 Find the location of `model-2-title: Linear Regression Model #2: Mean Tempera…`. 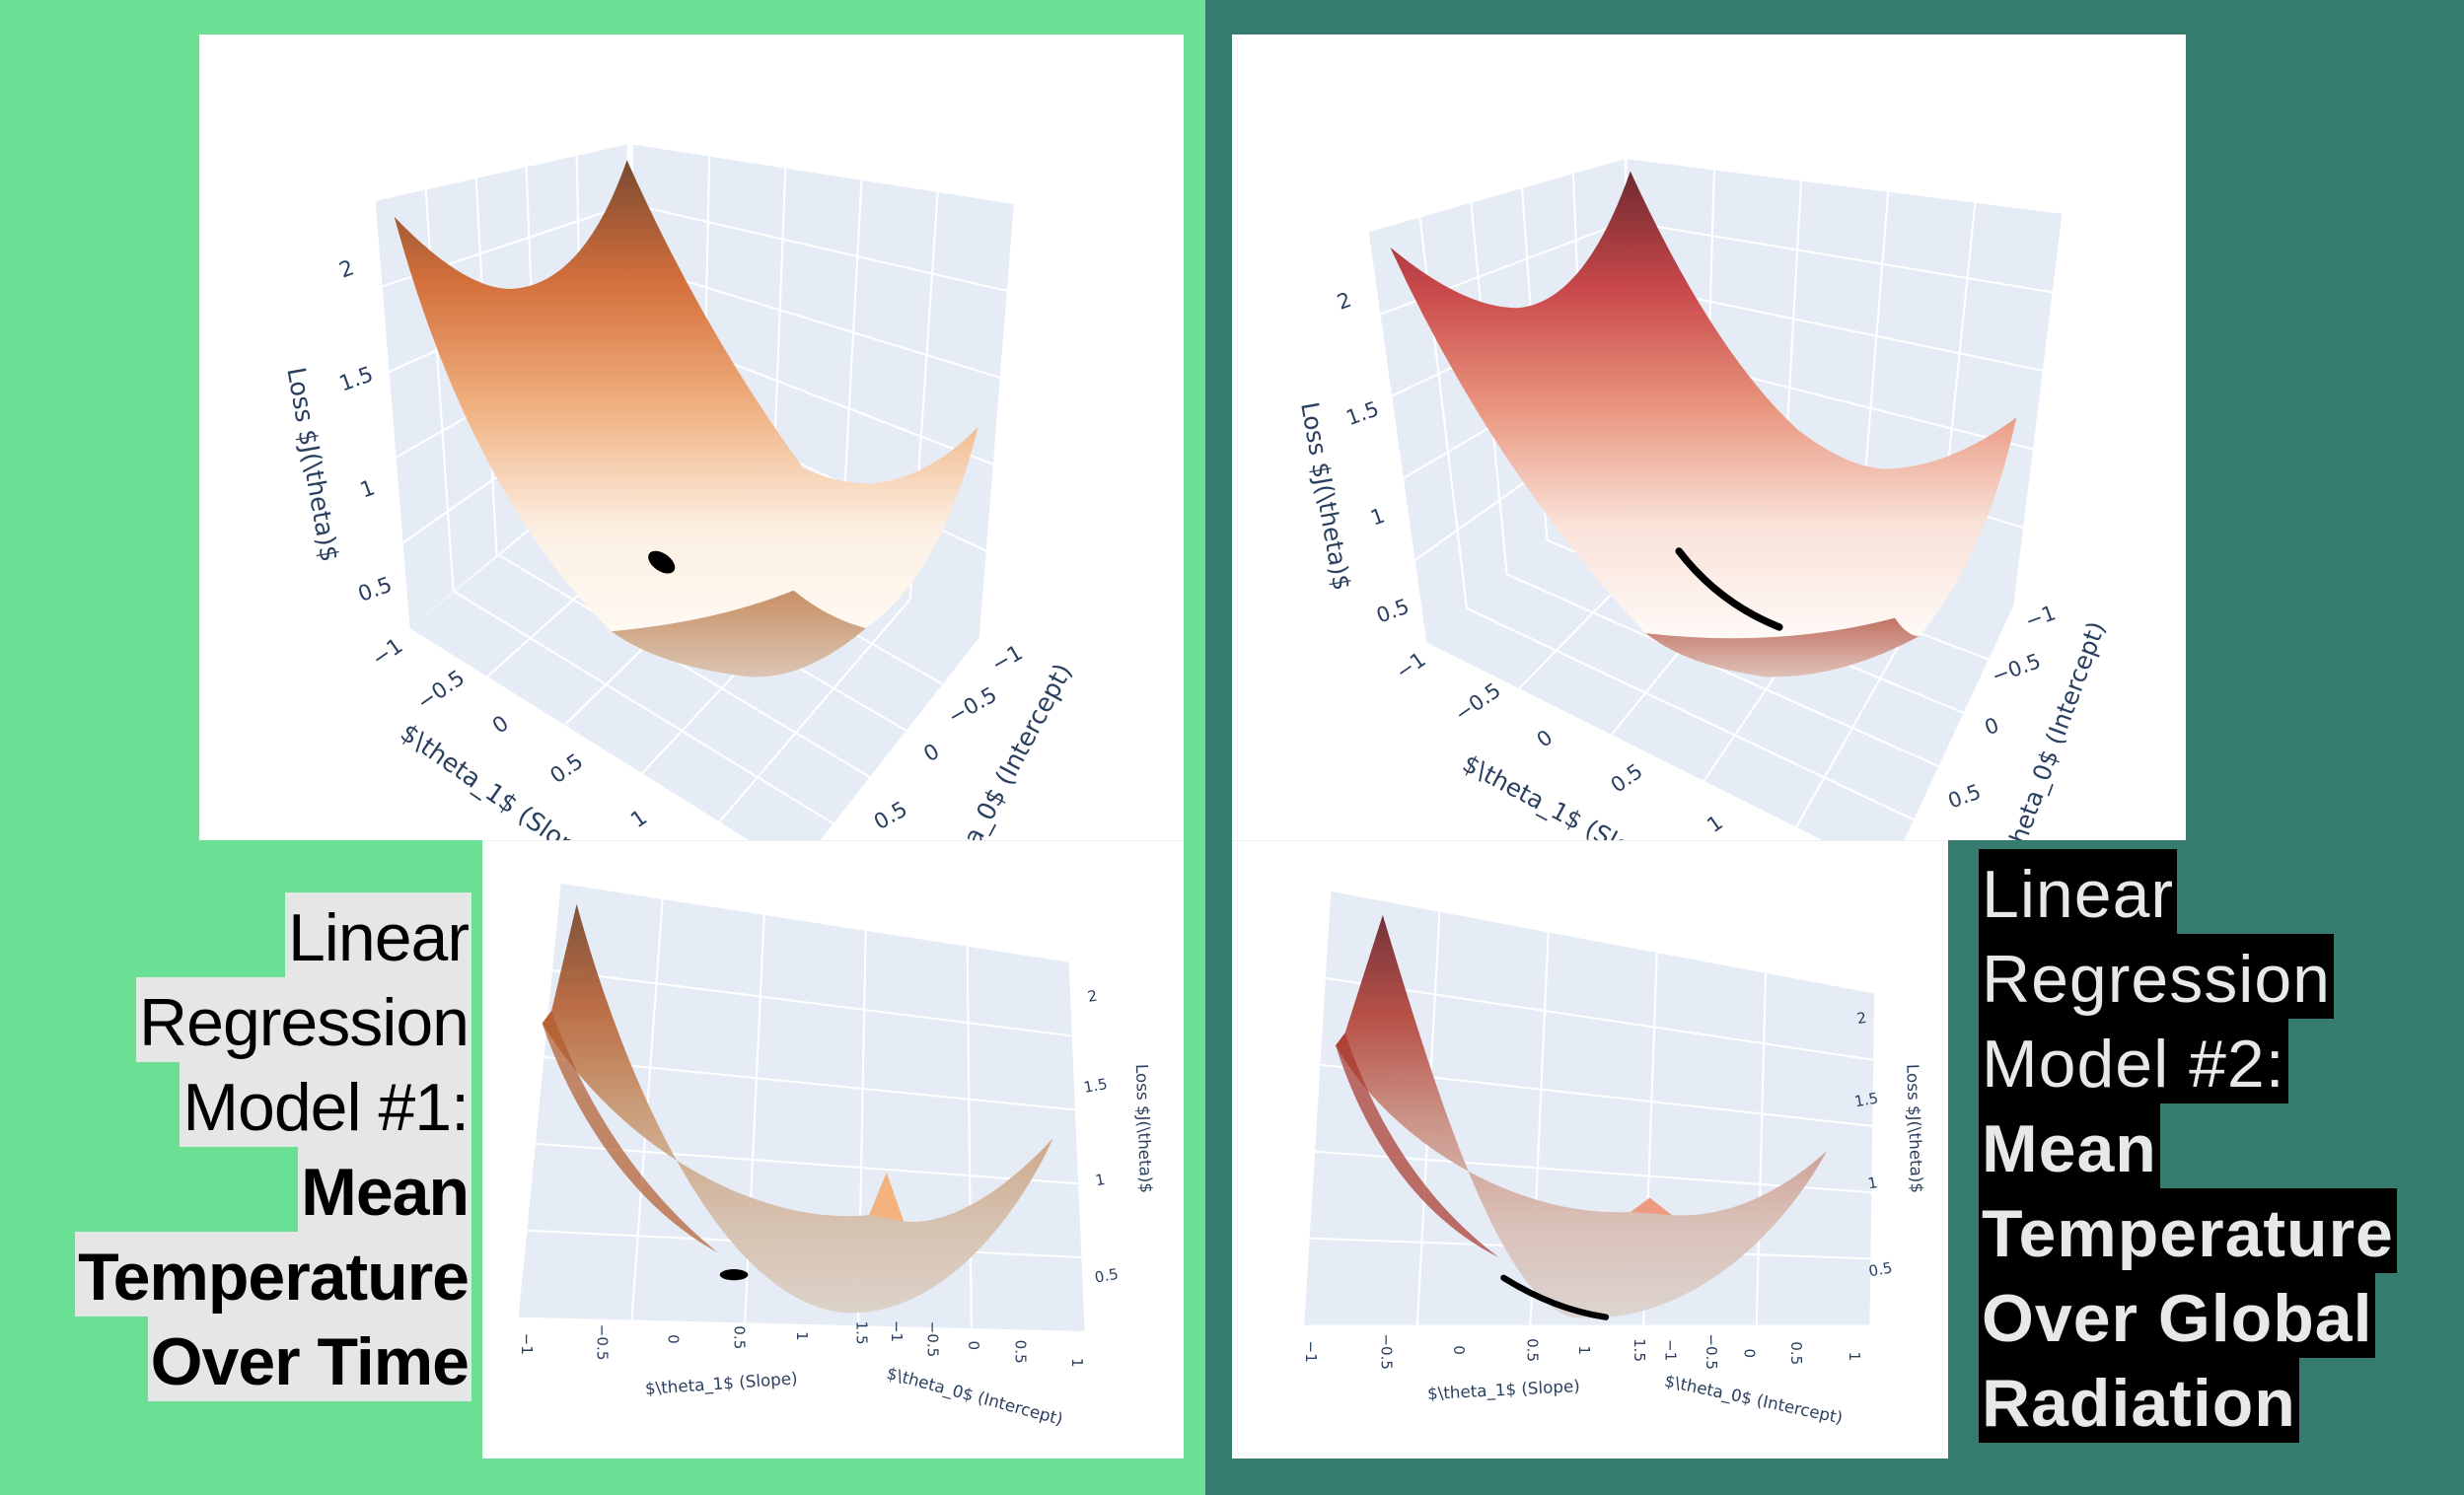

model-2-title: Linear Regression Model #2: Mean Tempera… is located at coordinates (2188, 1146).